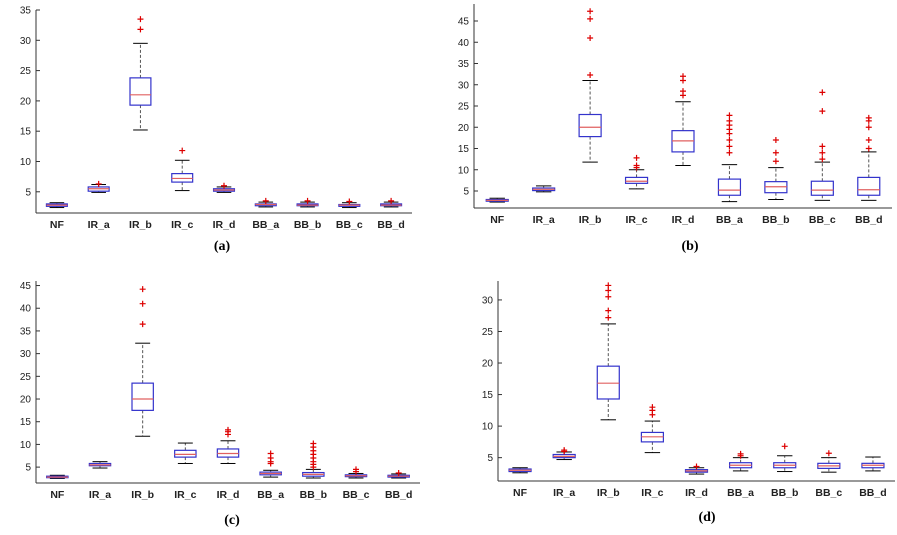  Describe the element at coordinates (228, 495) in the screenshot. I see `x-tick-label: IR_d` at that location.